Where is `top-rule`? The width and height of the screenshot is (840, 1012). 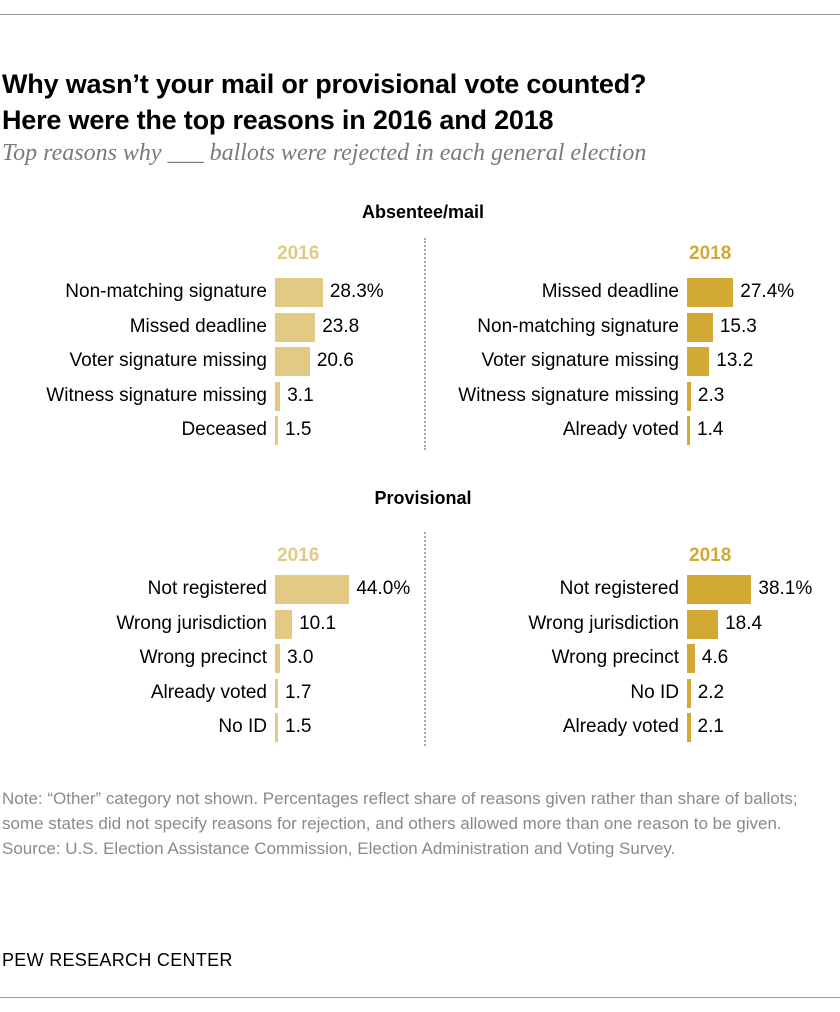 top-rule is located at coordinates (420, 14).